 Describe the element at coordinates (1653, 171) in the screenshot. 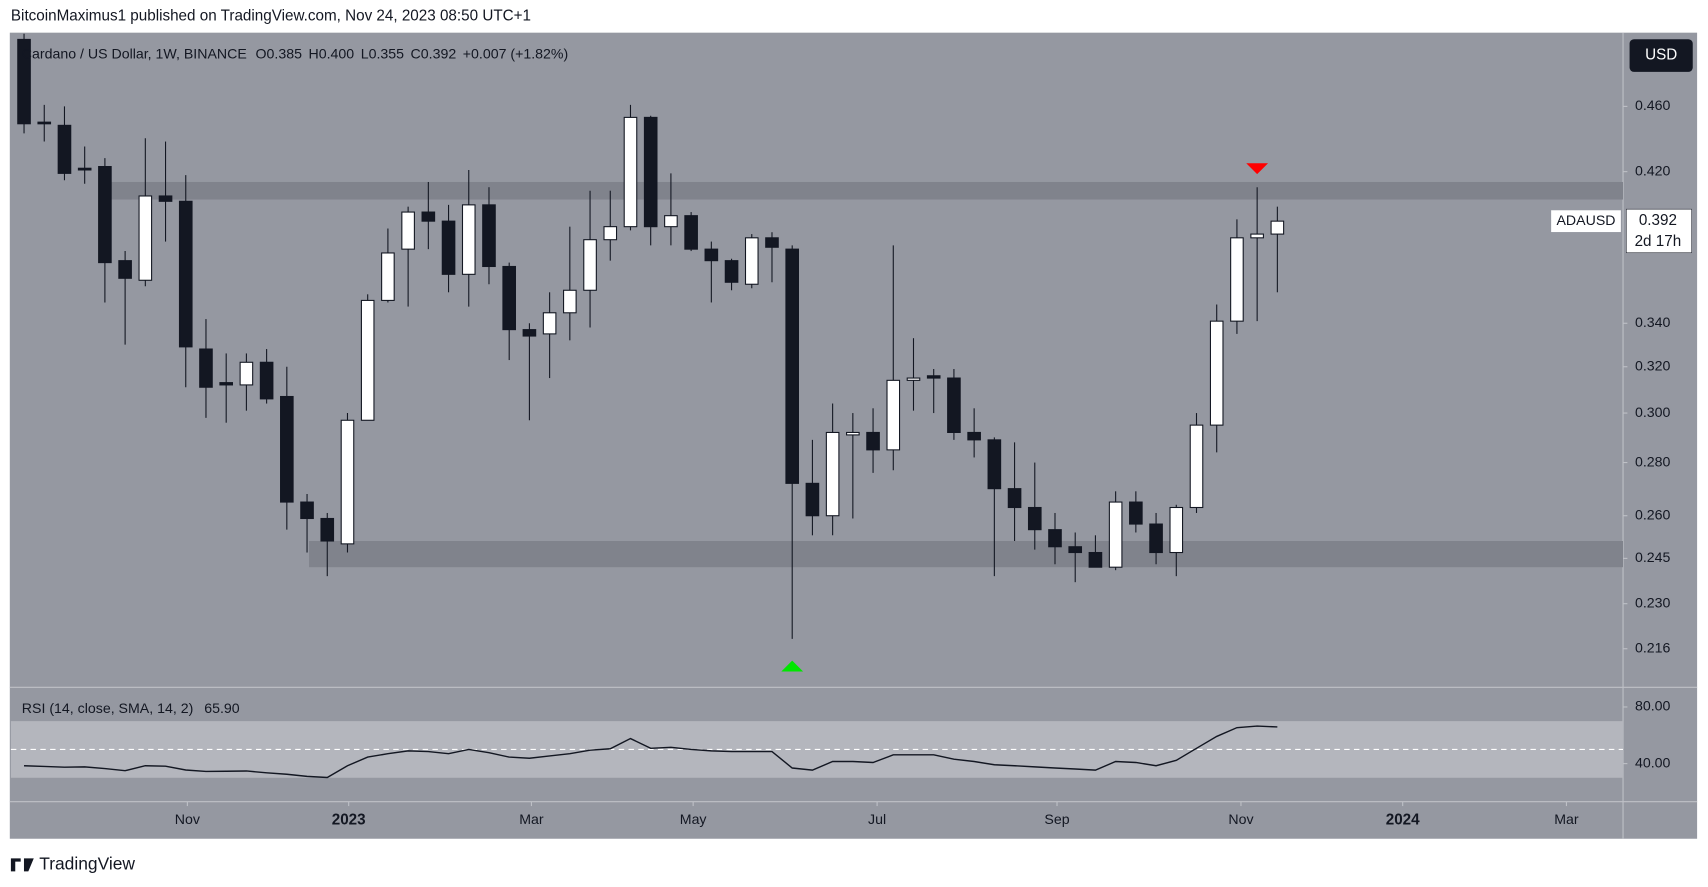

I see `y-tick-label: 0.420` at that location.